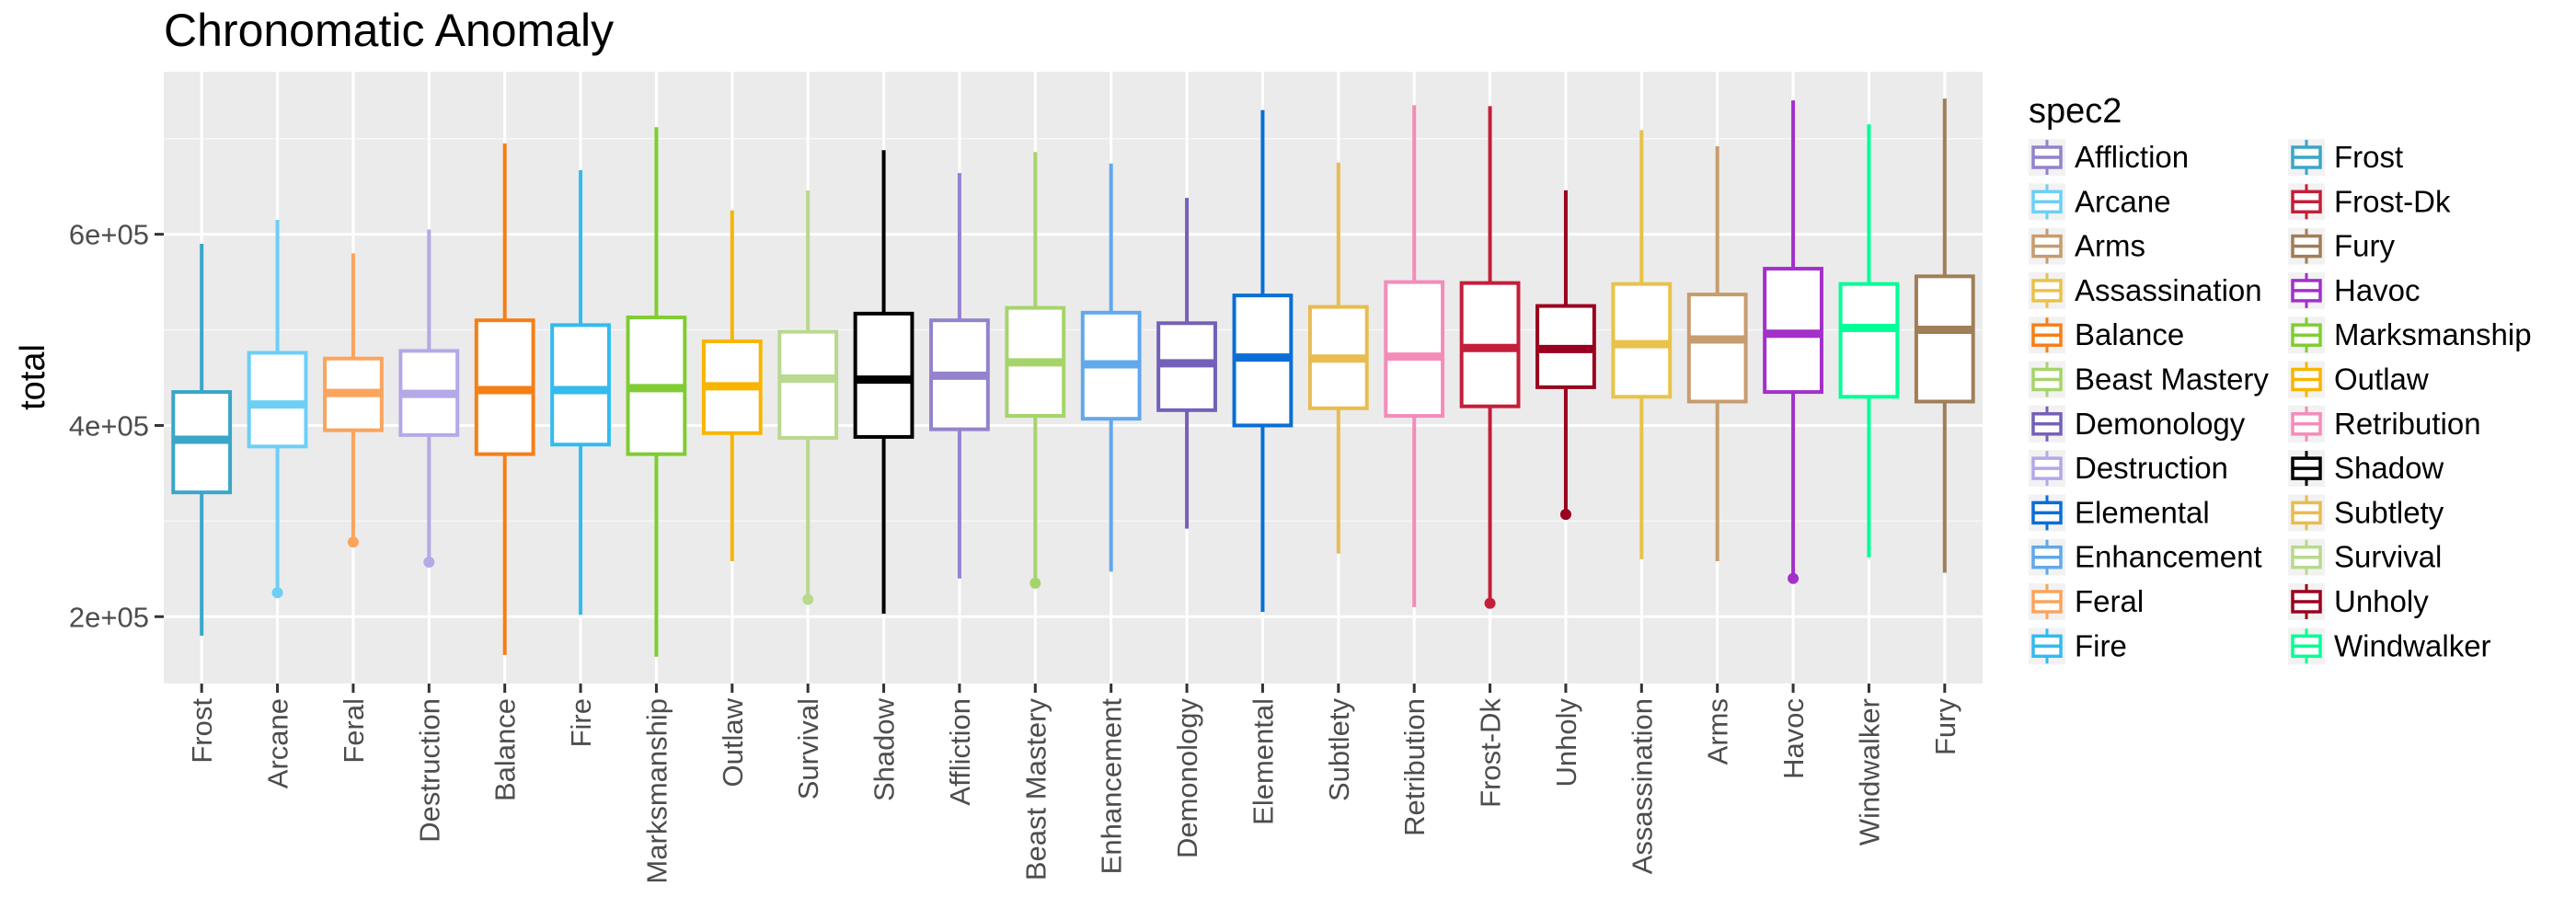 The image size is (2576, 920). I want to click on legend-item-frost-dk: Frost-Dk, so click(2369, 202).